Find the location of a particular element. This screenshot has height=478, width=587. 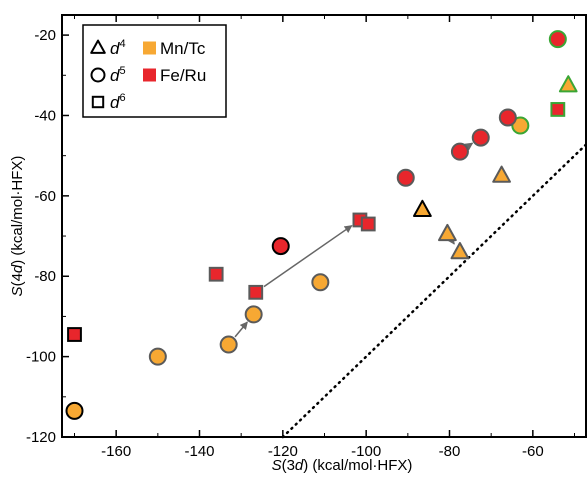

legend-marker-circle is located at coordinates (98, 75).